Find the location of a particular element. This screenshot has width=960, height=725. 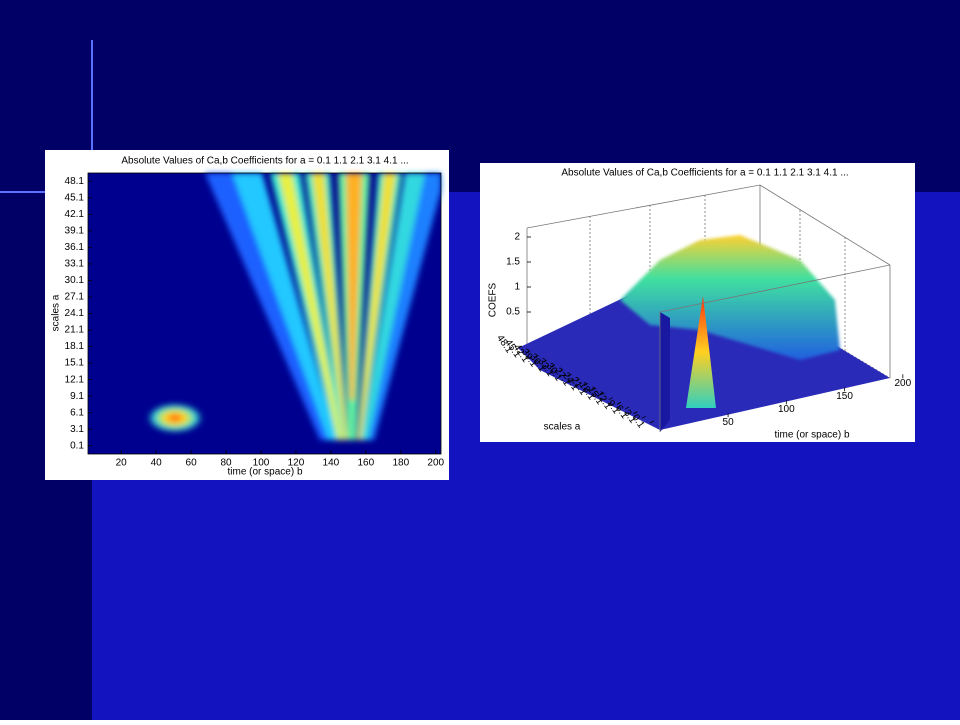

y-tick-label: 6.1 is located at coordinates (77, 412).